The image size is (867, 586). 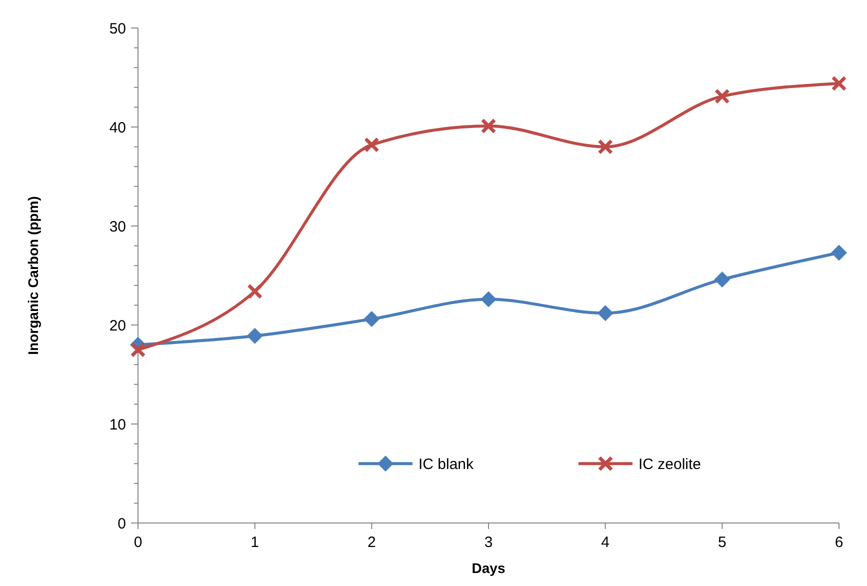 I want to click on x-tick-label: 4, so click(x=605, y=542).